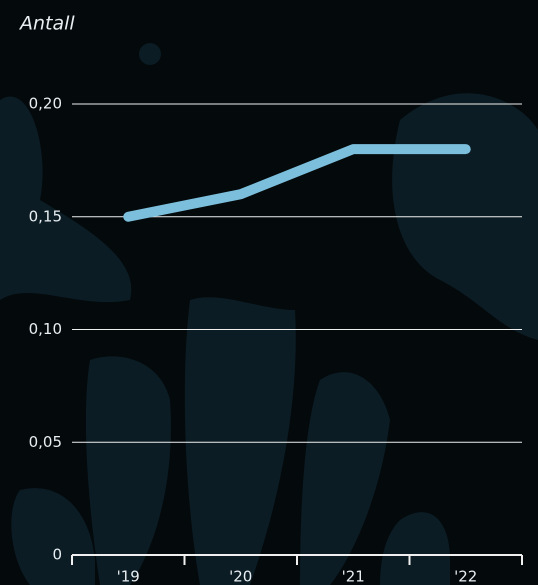 The image size is (538, 585). I want to click on x-tick-label: '20, so click(240, 576).